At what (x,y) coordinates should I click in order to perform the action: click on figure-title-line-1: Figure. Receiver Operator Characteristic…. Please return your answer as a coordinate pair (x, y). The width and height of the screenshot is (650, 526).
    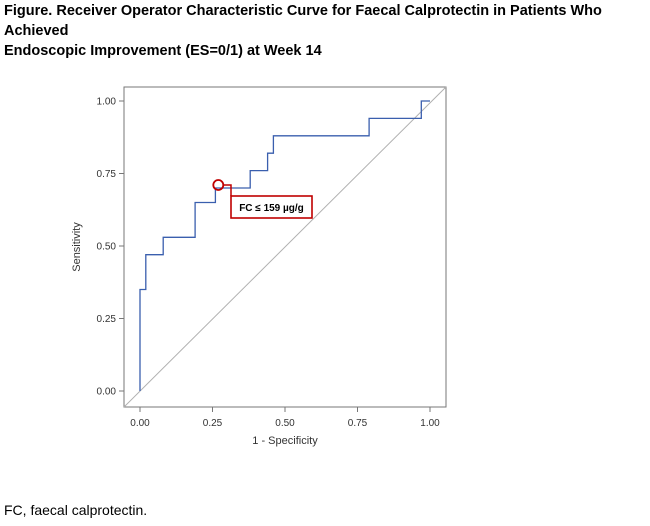
    Looking at the image, I should click on (303, 21).